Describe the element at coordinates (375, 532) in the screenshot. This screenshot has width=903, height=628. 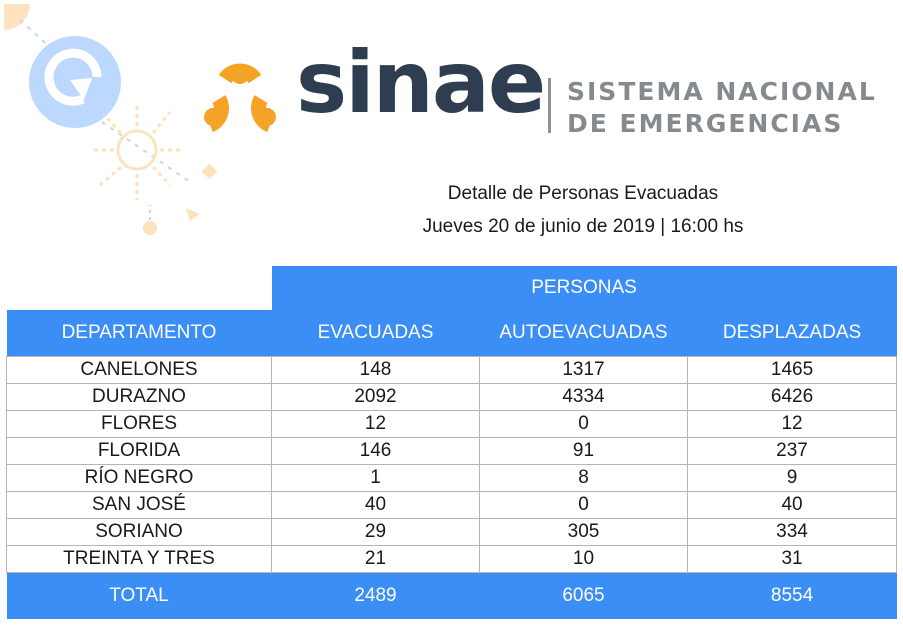
I see `cell-evacuadas: 29` at that location.